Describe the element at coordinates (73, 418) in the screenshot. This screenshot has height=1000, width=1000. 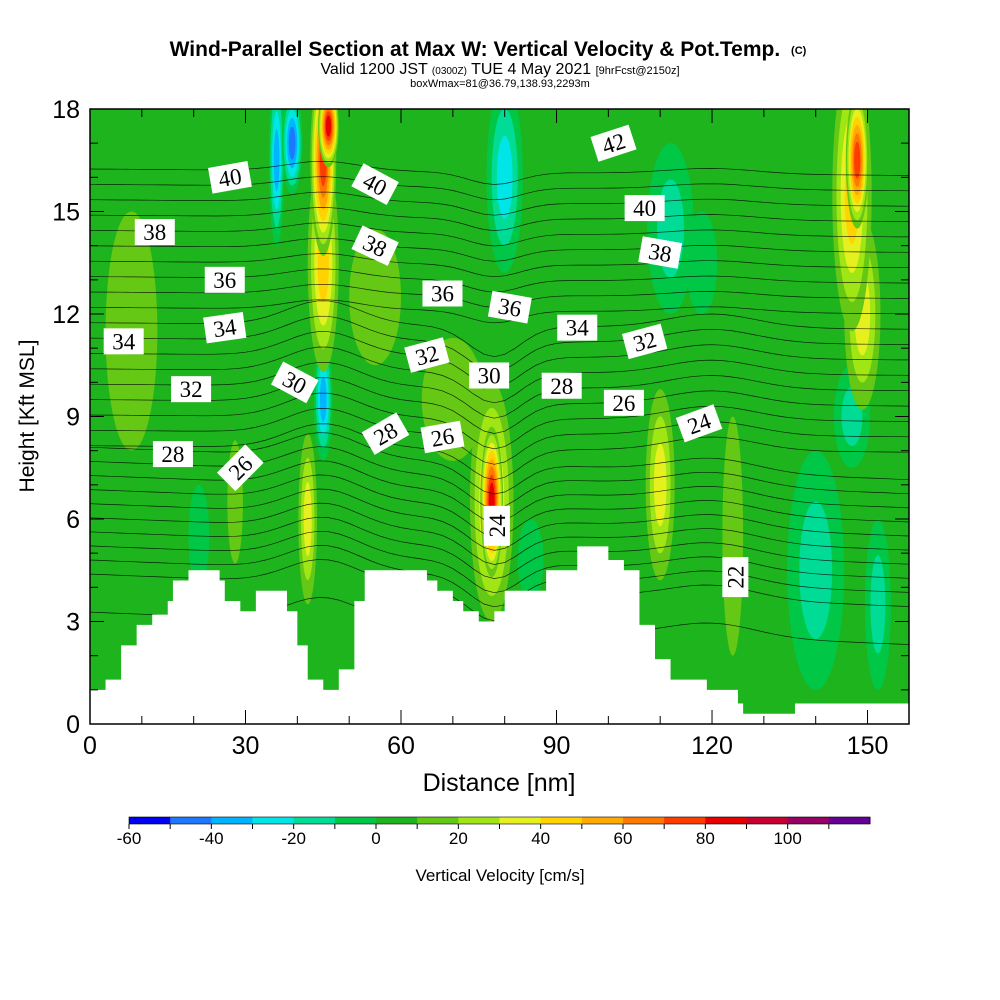
I see `y-tick-label: 9` at that location.